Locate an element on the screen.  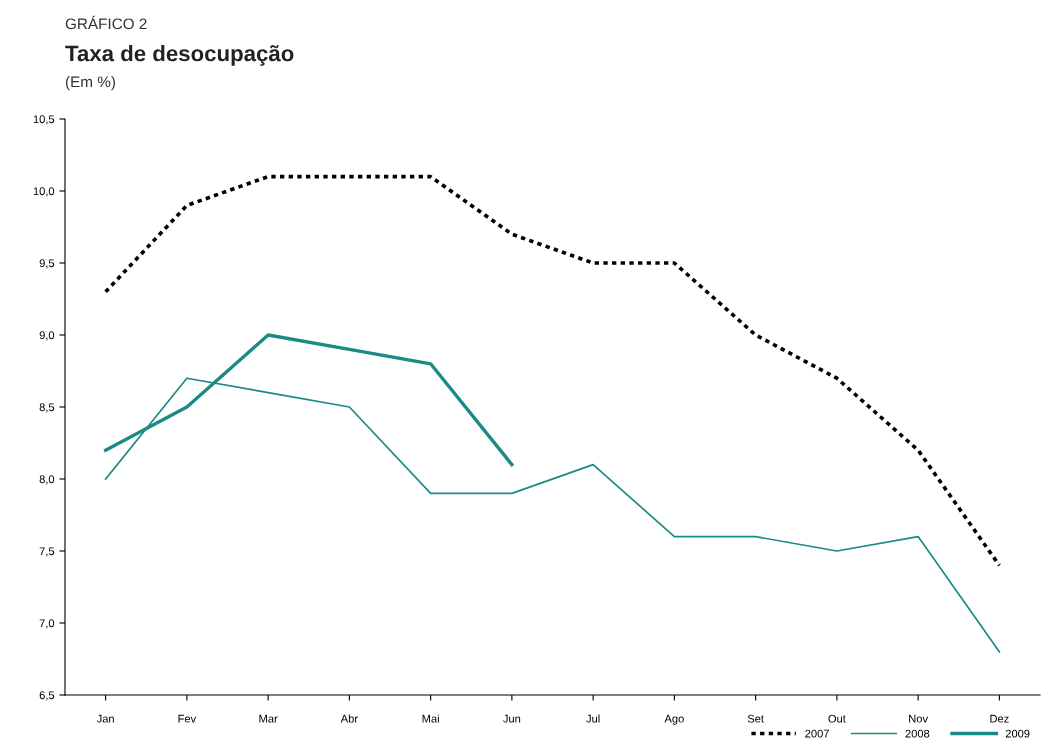
y-tick-label: 10,5 is located at coordinates (44, 120).